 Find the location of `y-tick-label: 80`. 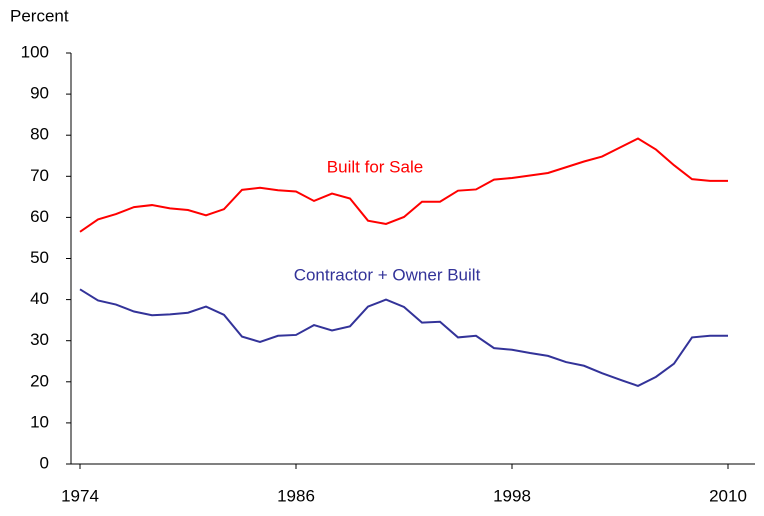

y-tick-label: 80 is located at coordinates (39, 134).